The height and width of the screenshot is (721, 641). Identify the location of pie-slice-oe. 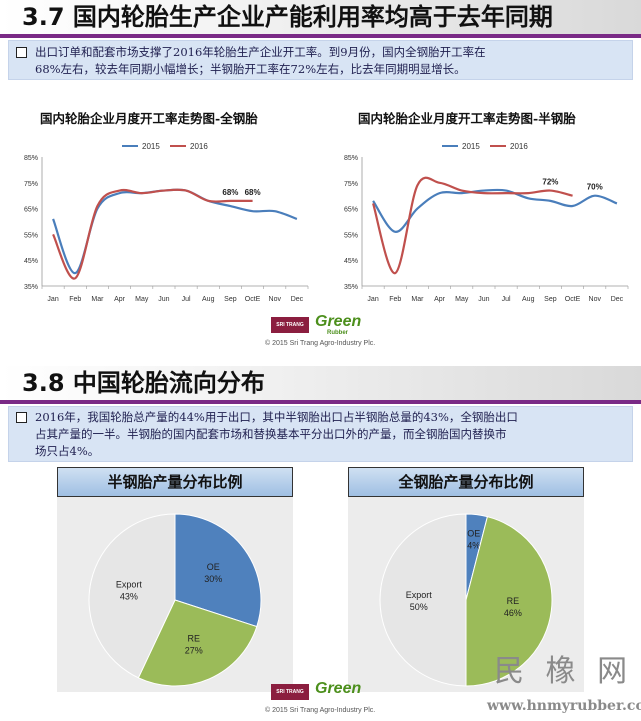
(218, 570).